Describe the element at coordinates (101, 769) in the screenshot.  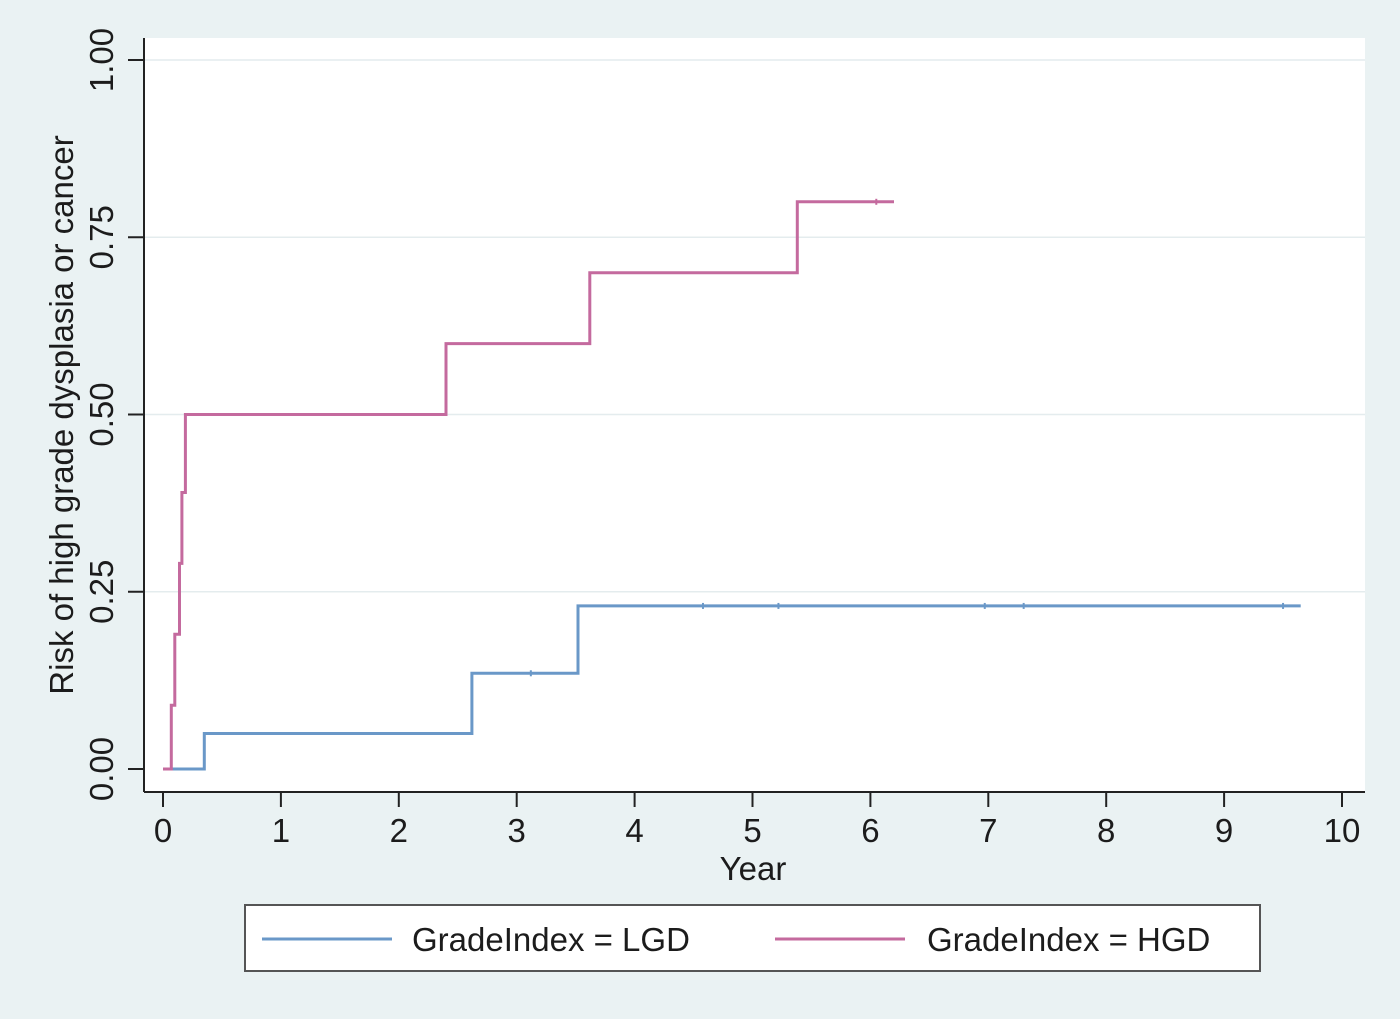
I see `y-tick-label: 0.00` at that location.